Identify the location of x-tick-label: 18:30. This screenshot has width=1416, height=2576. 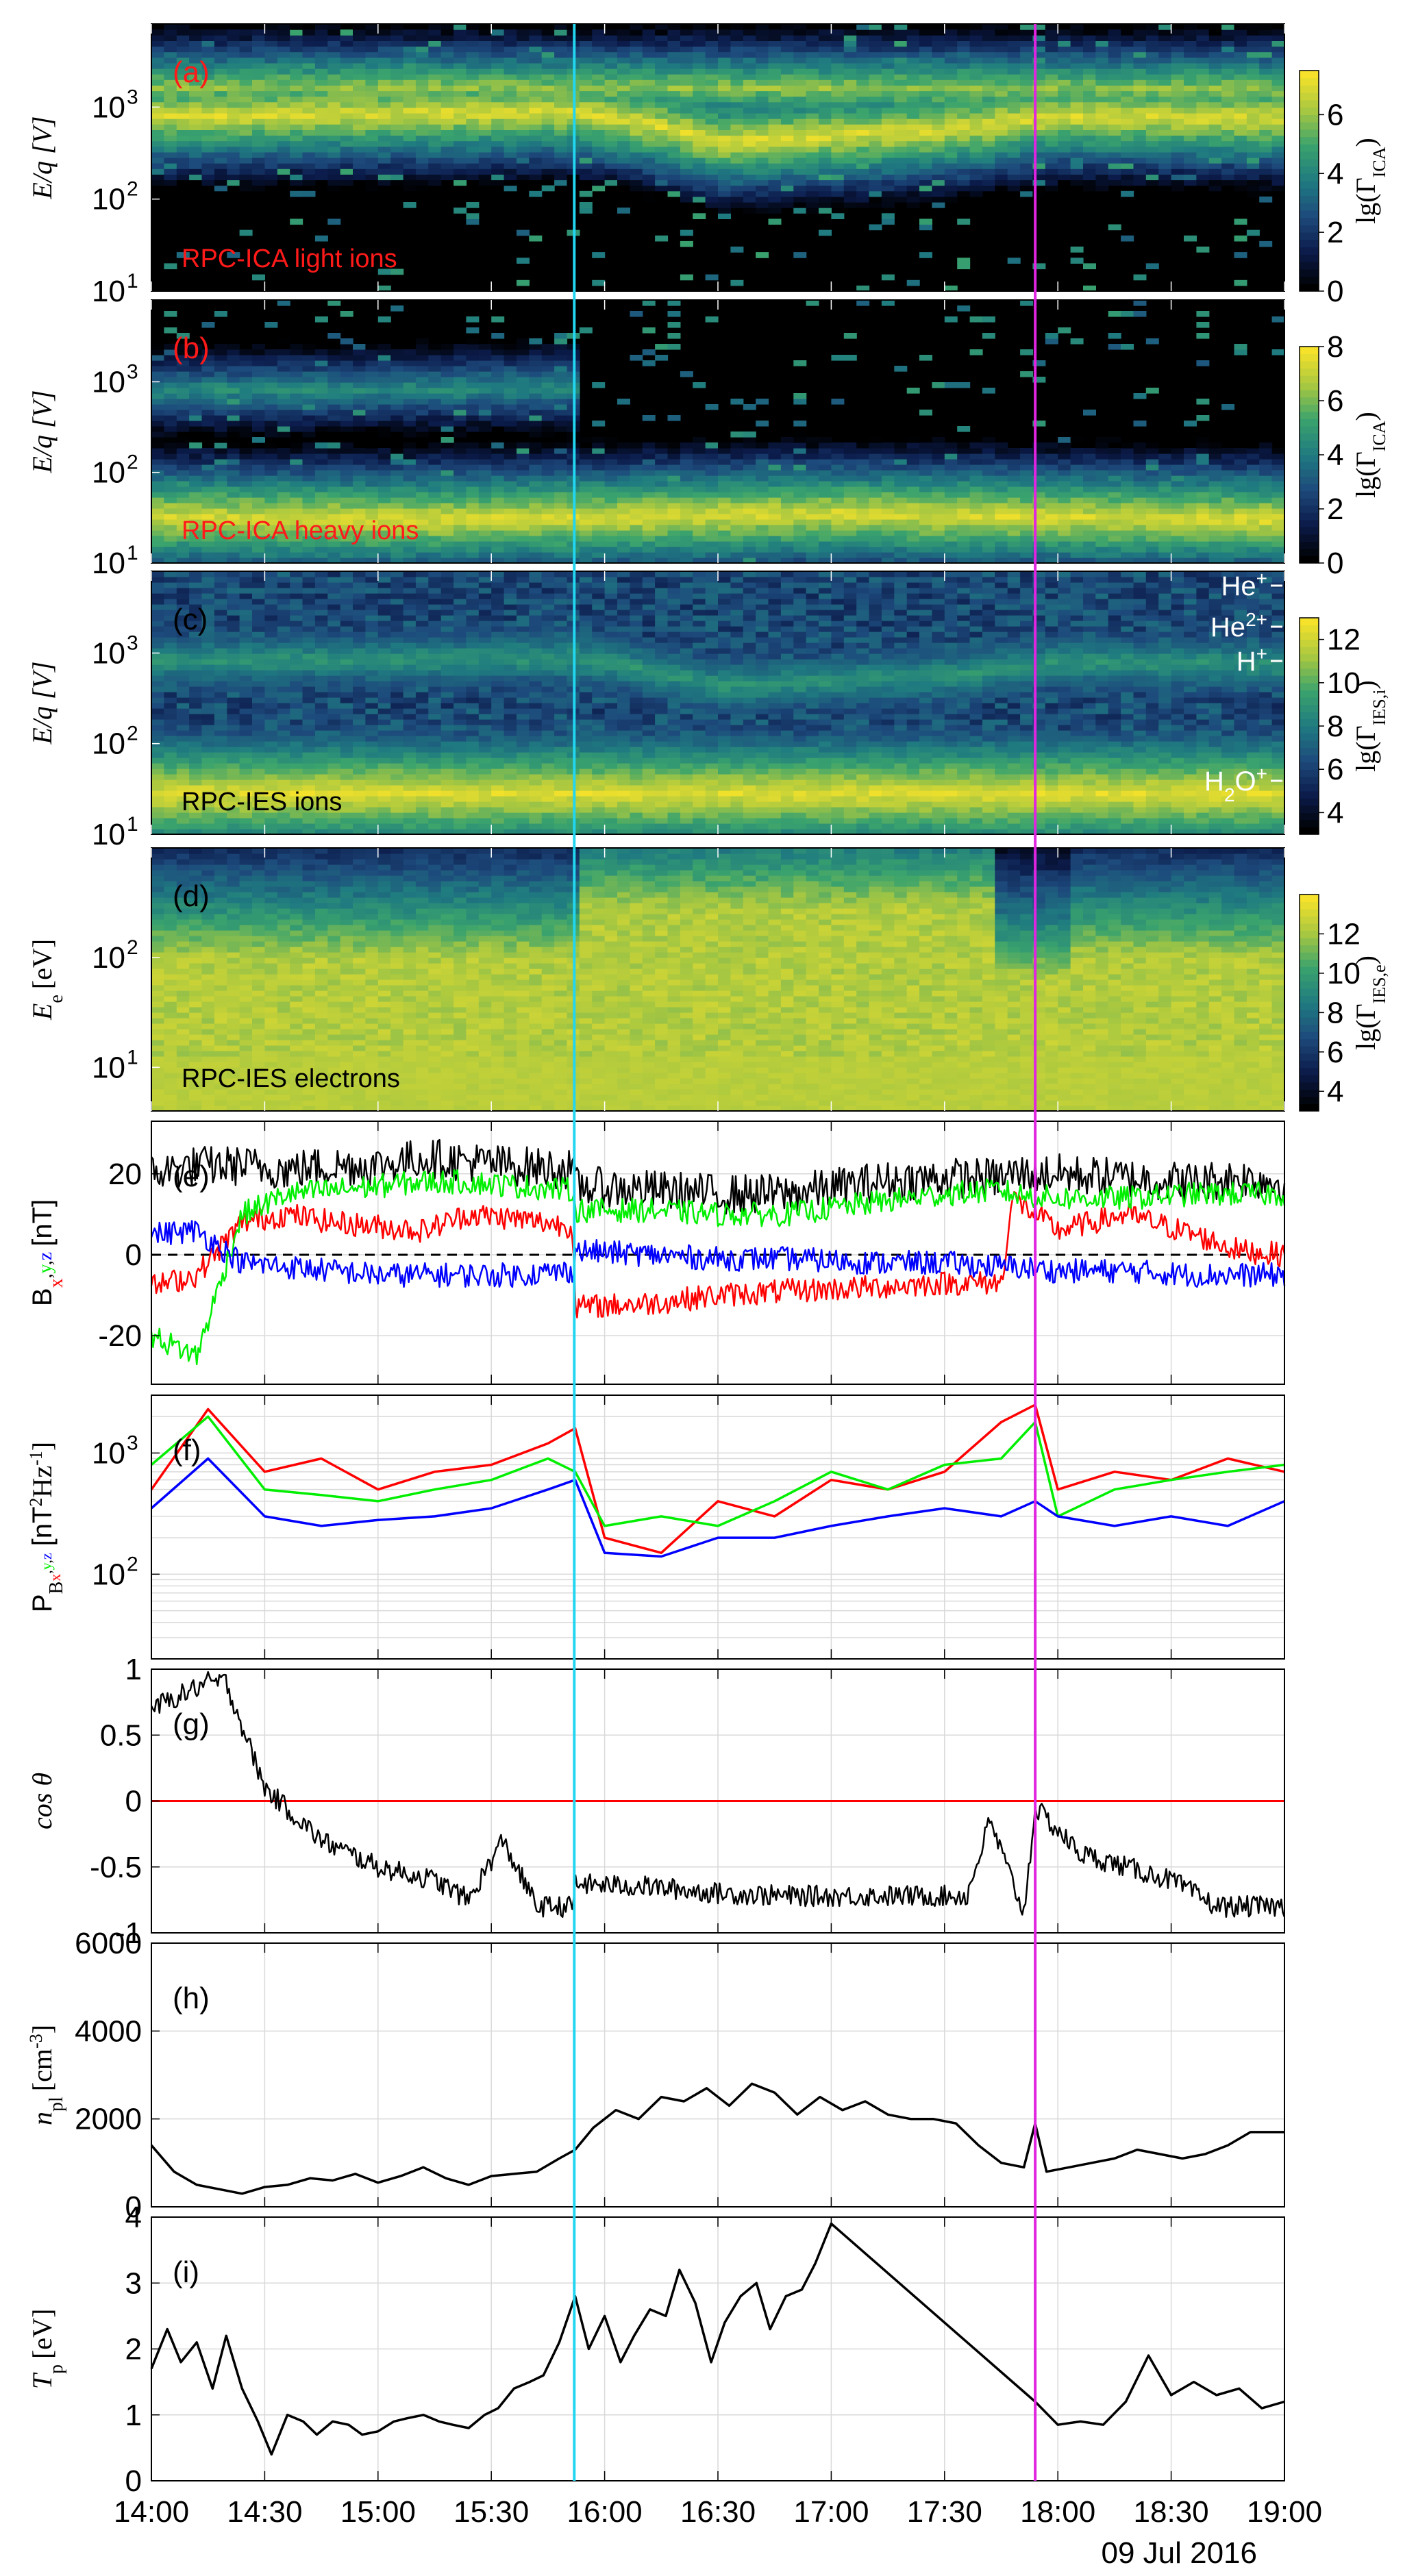
(1171, 2512).